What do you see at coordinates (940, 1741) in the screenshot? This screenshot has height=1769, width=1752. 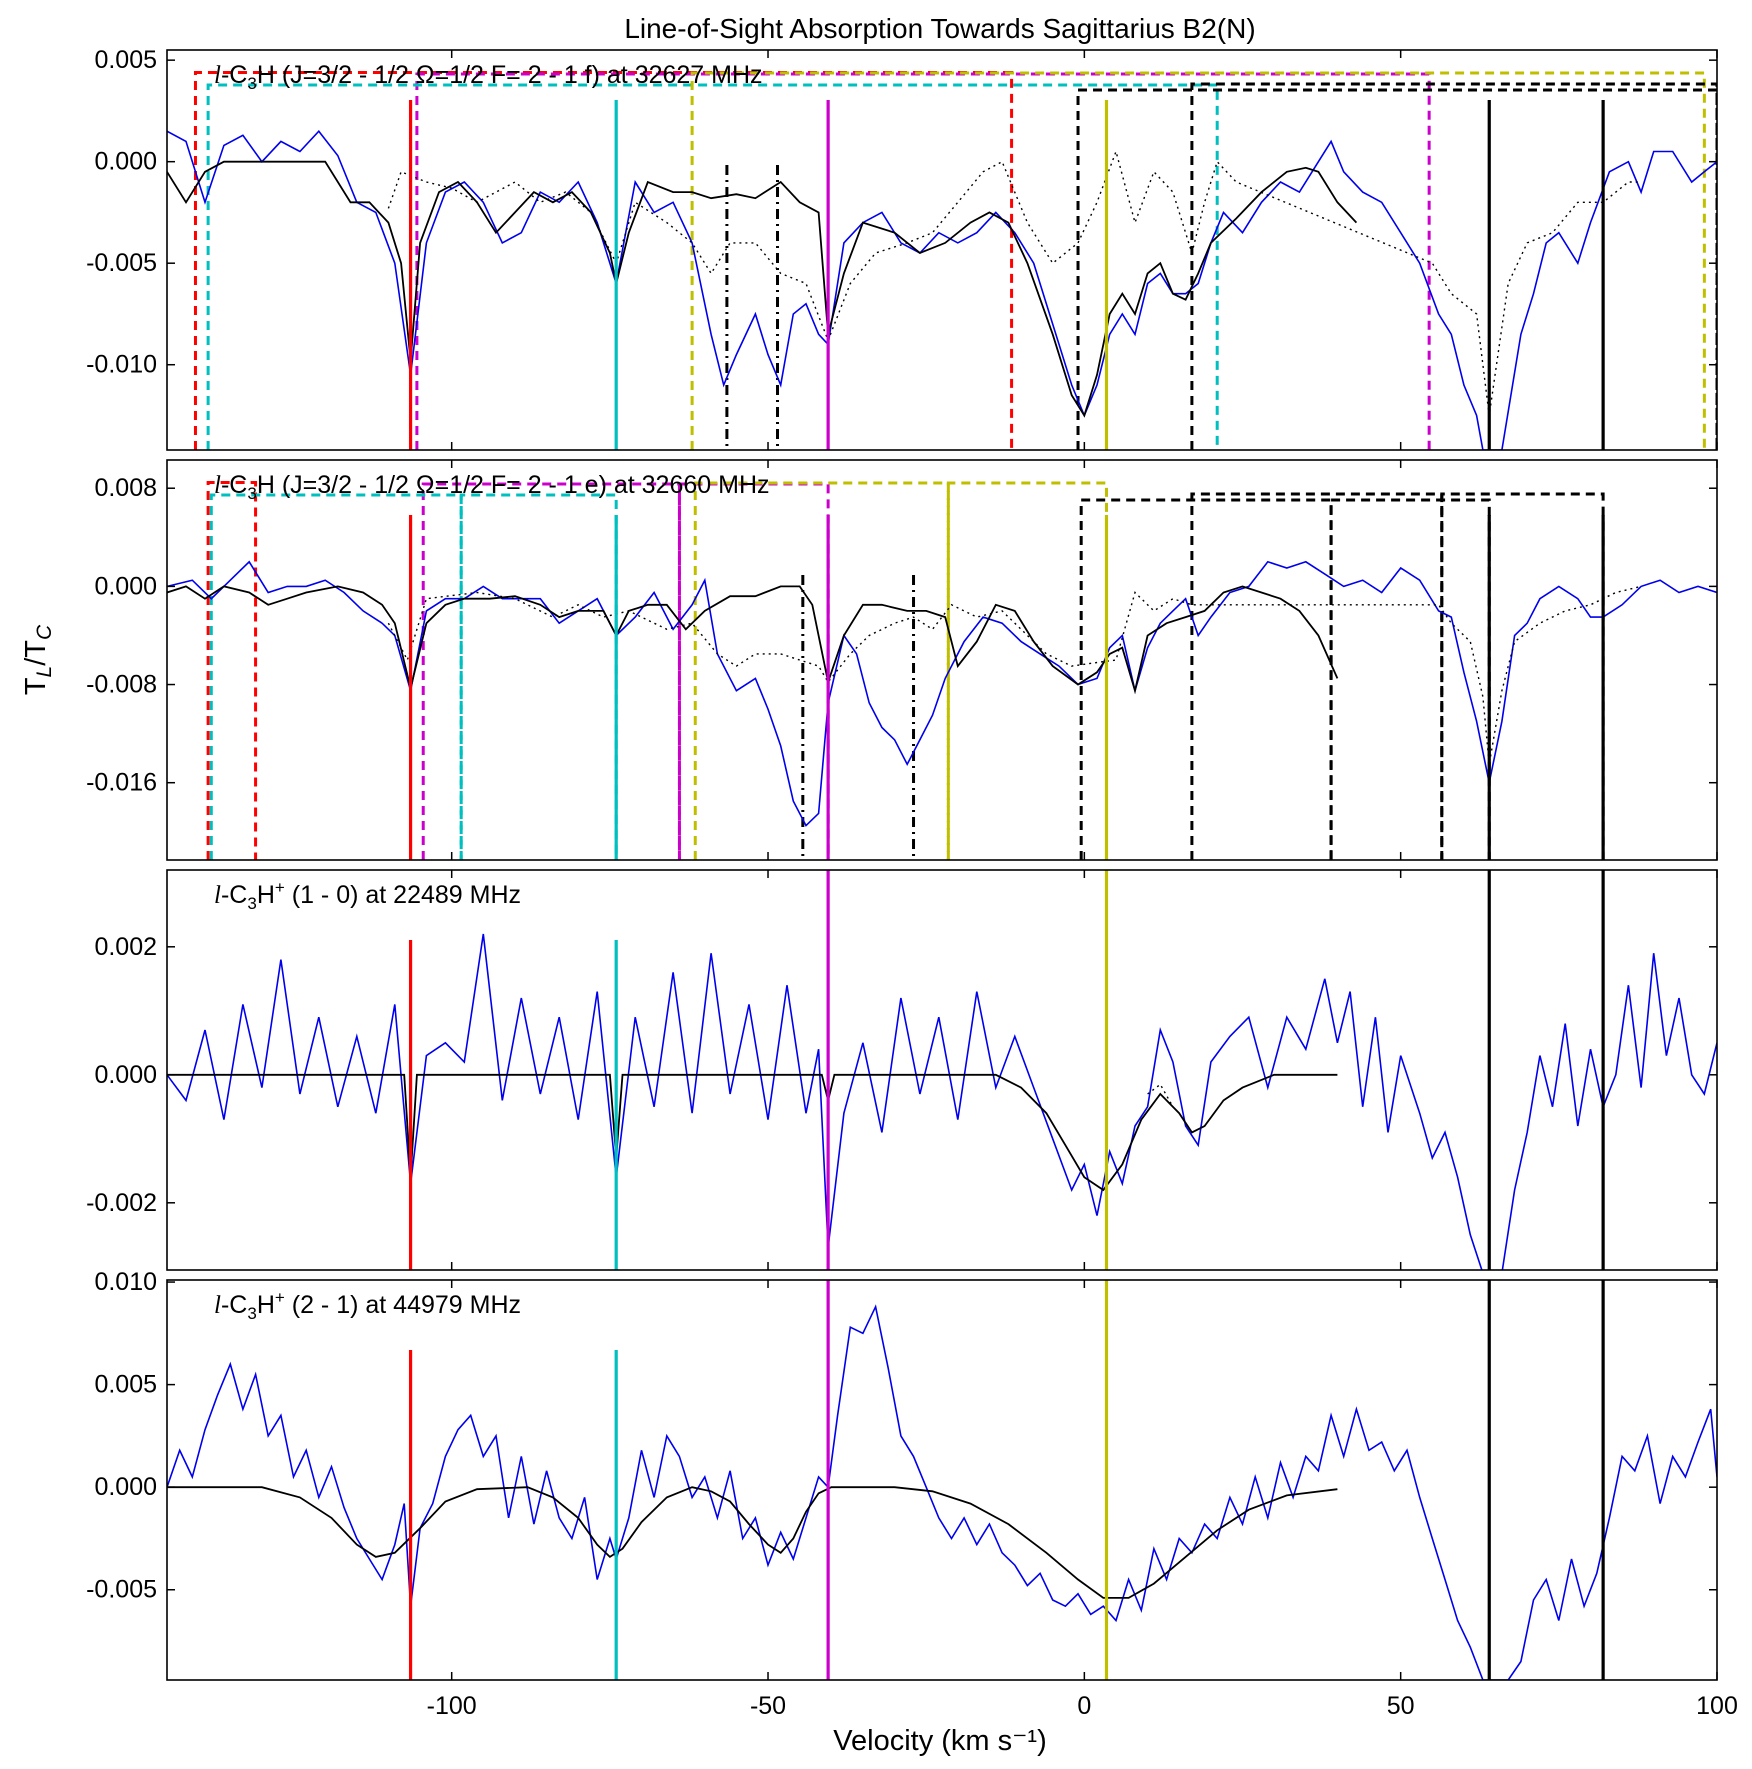 I see `x-axis-label: Velocity (km s⁻¹)` at bounding box center [940, 1741].